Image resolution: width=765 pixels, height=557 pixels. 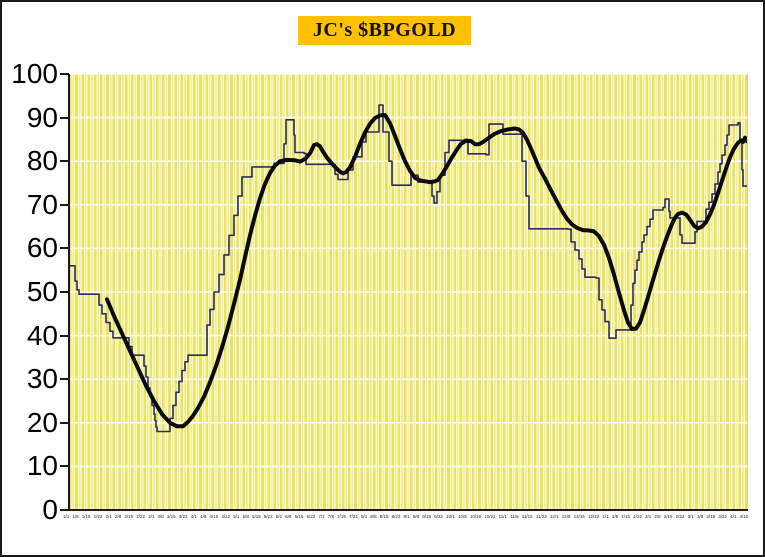 I want to click on x-tick-label: 11/8, so click(x=514, y=516).